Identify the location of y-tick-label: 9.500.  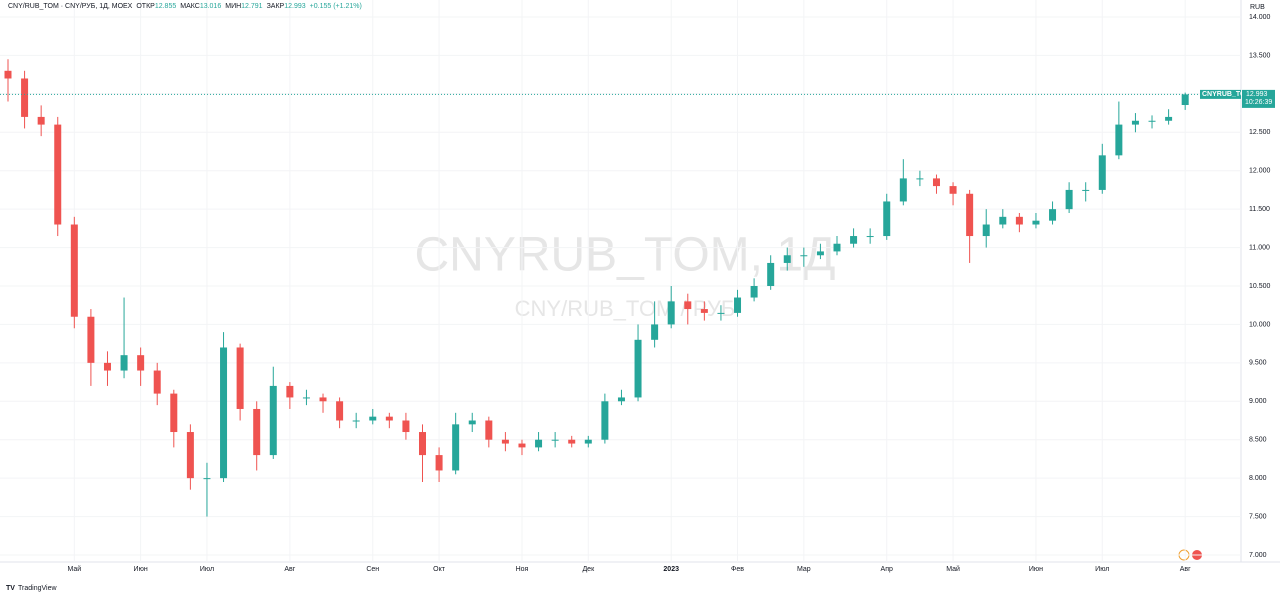
(1258, 363).